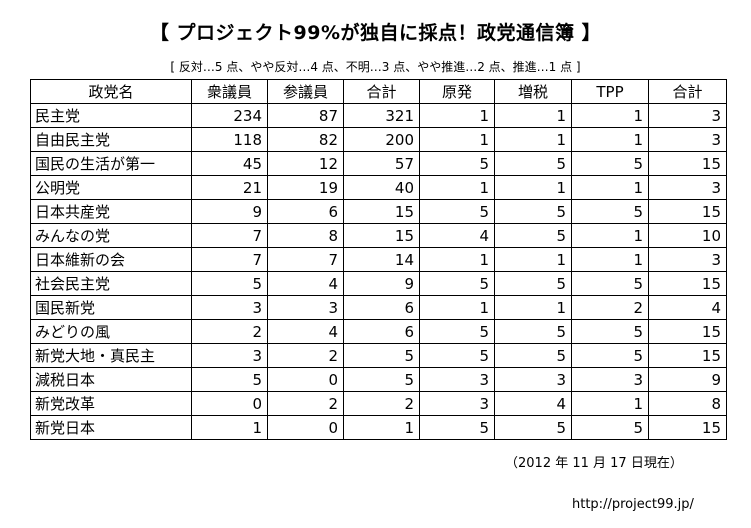 The image size is (751, 528). I want to click on cell-lower-house: 0, so click(229, 403).